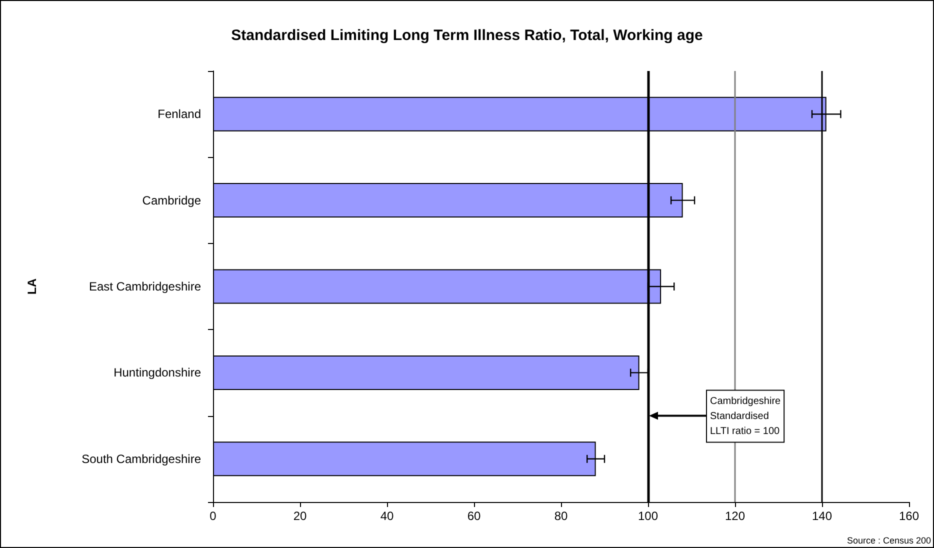 This screenshot has height=548, width=934. Describe the element at coordinates (735, 516) in the screenshot. I see `x-tick-label: 120` at that location.